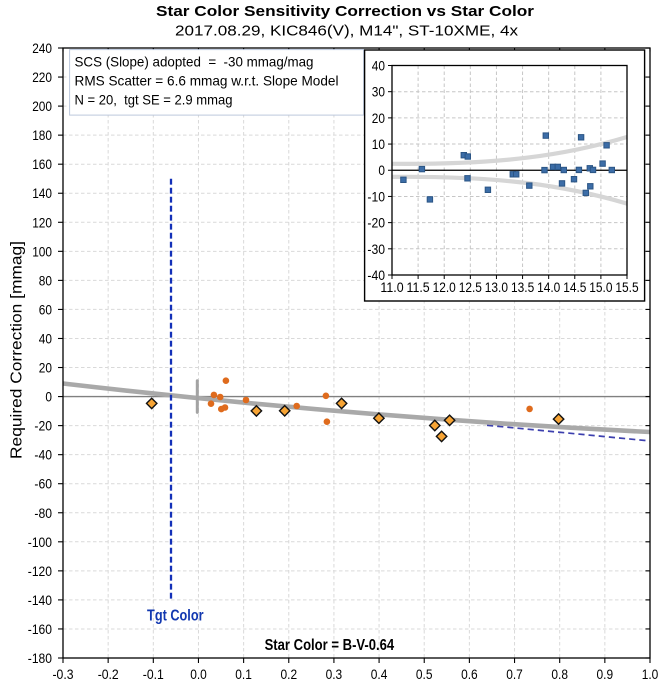  Describe the element at coordinates (175, 615) in the screenshot. I see `svg-text: Tgt Color` at that location.